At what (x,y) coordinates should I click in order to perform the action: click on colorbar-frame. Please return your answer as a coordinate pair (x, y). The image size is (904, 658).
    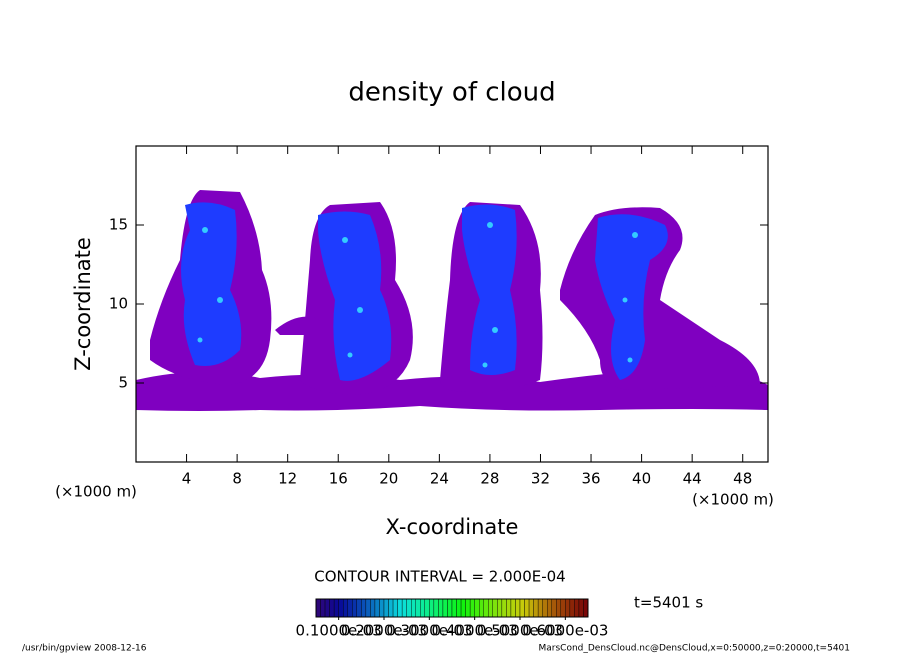
    Looking at the image, I should click on (452, 608).